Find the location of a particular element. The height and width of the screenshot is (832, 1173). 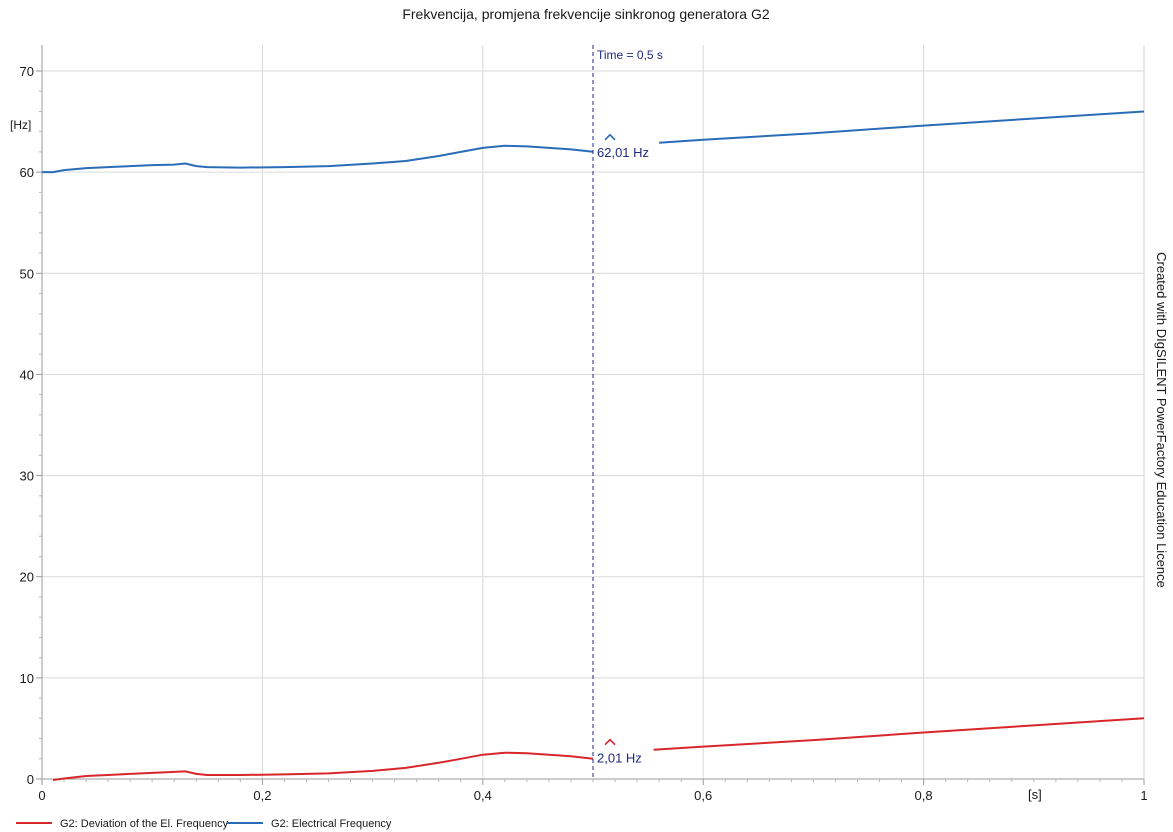

time-cursor: Time = 0,5 s 62,01 Hz 2,01 Hz is located at coordinates (627, 412).